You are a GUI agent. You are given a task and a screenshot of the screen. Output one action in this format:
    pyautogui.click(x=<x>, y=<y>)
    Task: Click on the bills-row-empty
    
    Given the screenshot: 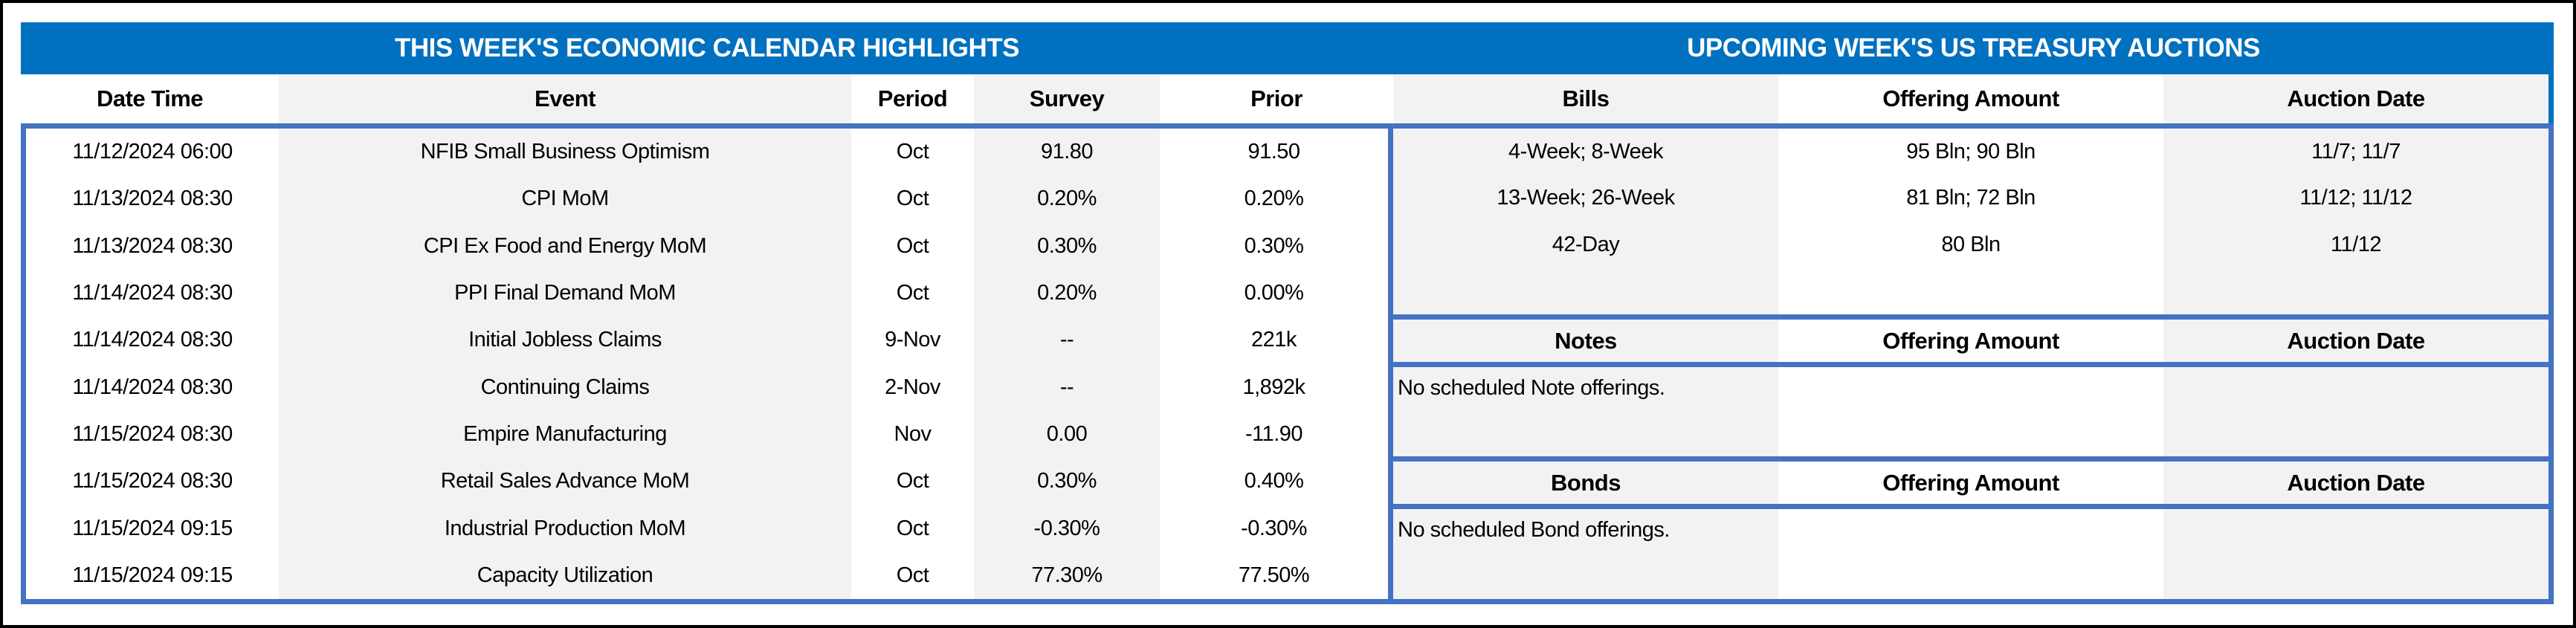 What is the action you would take?
    pyautogui.click(x=1970, y=291)
    